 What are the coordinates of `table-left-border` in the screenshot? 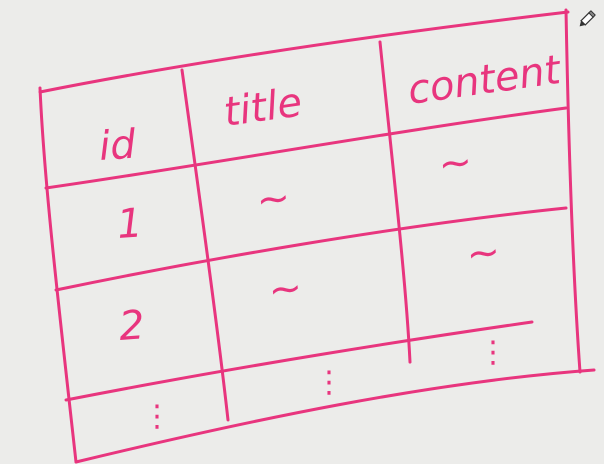 It's located at (58, 275).